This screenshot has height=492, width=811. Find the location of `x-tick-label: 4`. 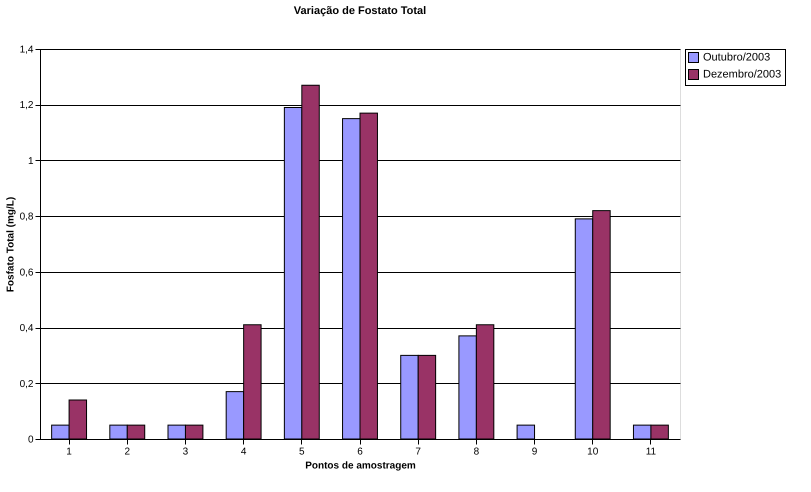

x-tick-label: 4 is located at coordinates (243, 452).